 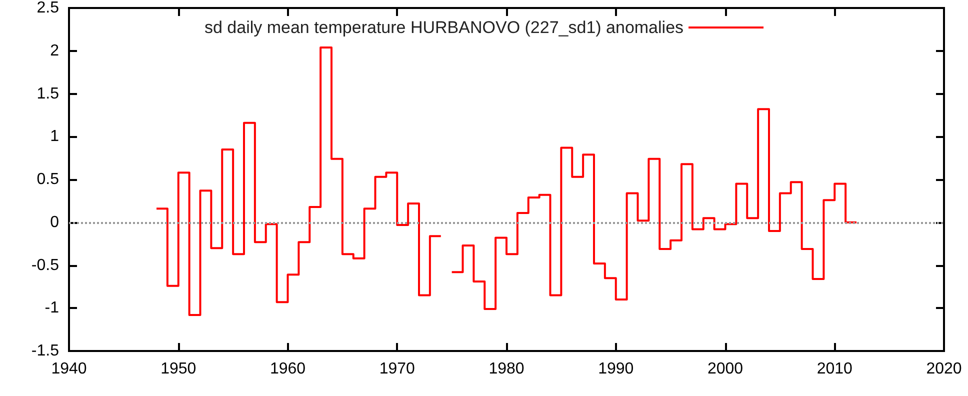 I want to click on y-tick-label: 1.5, so click(x=48, y=93).